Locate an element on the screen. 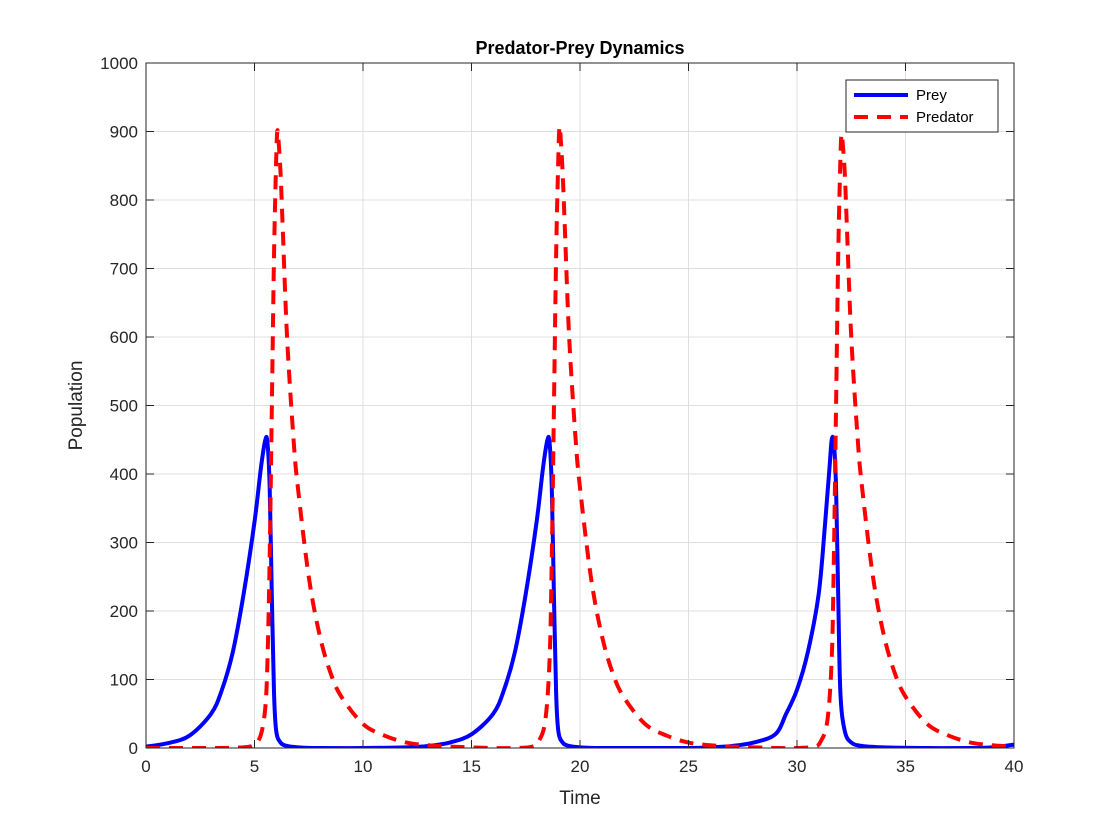 This screenshot has width=1120, height=840. legend-label-prey: Prey is located at coordinates (931, 95).